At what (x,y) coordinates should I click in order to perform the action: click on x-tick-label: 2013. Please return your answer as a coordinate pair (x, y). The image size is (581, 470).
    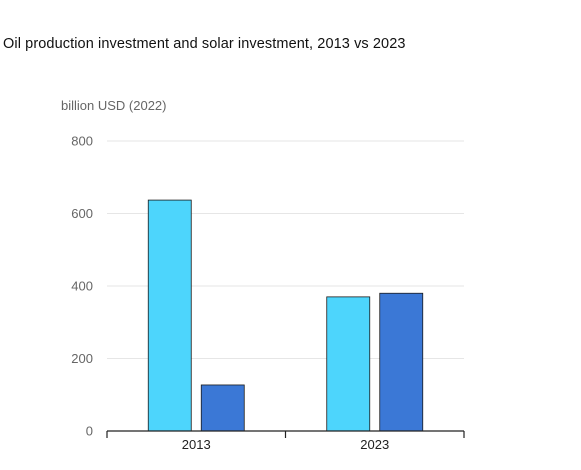
    Looking at the image, I should click on (196, 444).